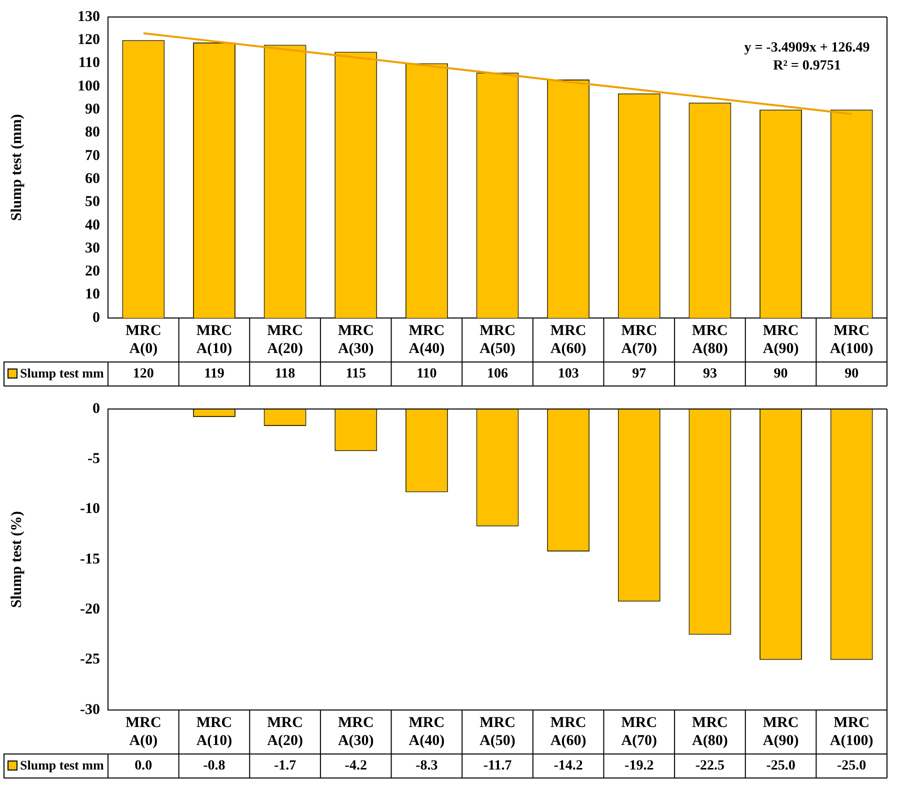  What do you see at coordinates (426, 374) in the screenshot?
I see `data-label: 110` at bounding box center [426, 374].